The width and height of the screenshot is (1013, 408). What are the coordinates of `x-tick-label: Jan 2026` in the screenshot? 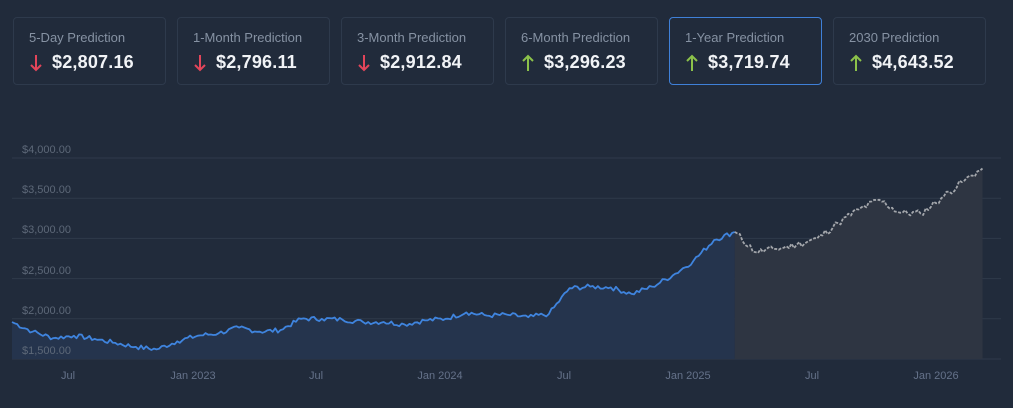 It's located at (936, 376).